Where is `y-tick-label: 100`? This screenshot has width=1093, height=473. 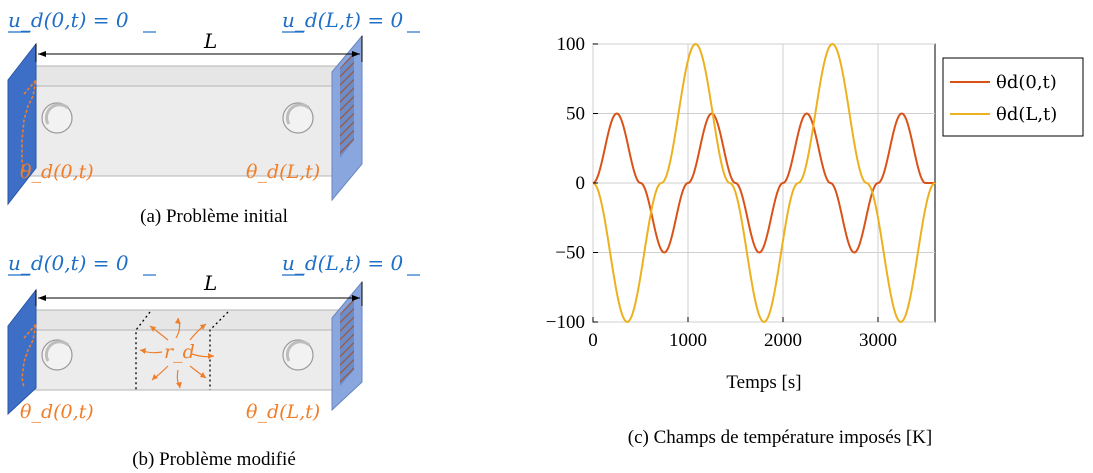
y-tick-label: 100 is located at coordinates (571, 44).